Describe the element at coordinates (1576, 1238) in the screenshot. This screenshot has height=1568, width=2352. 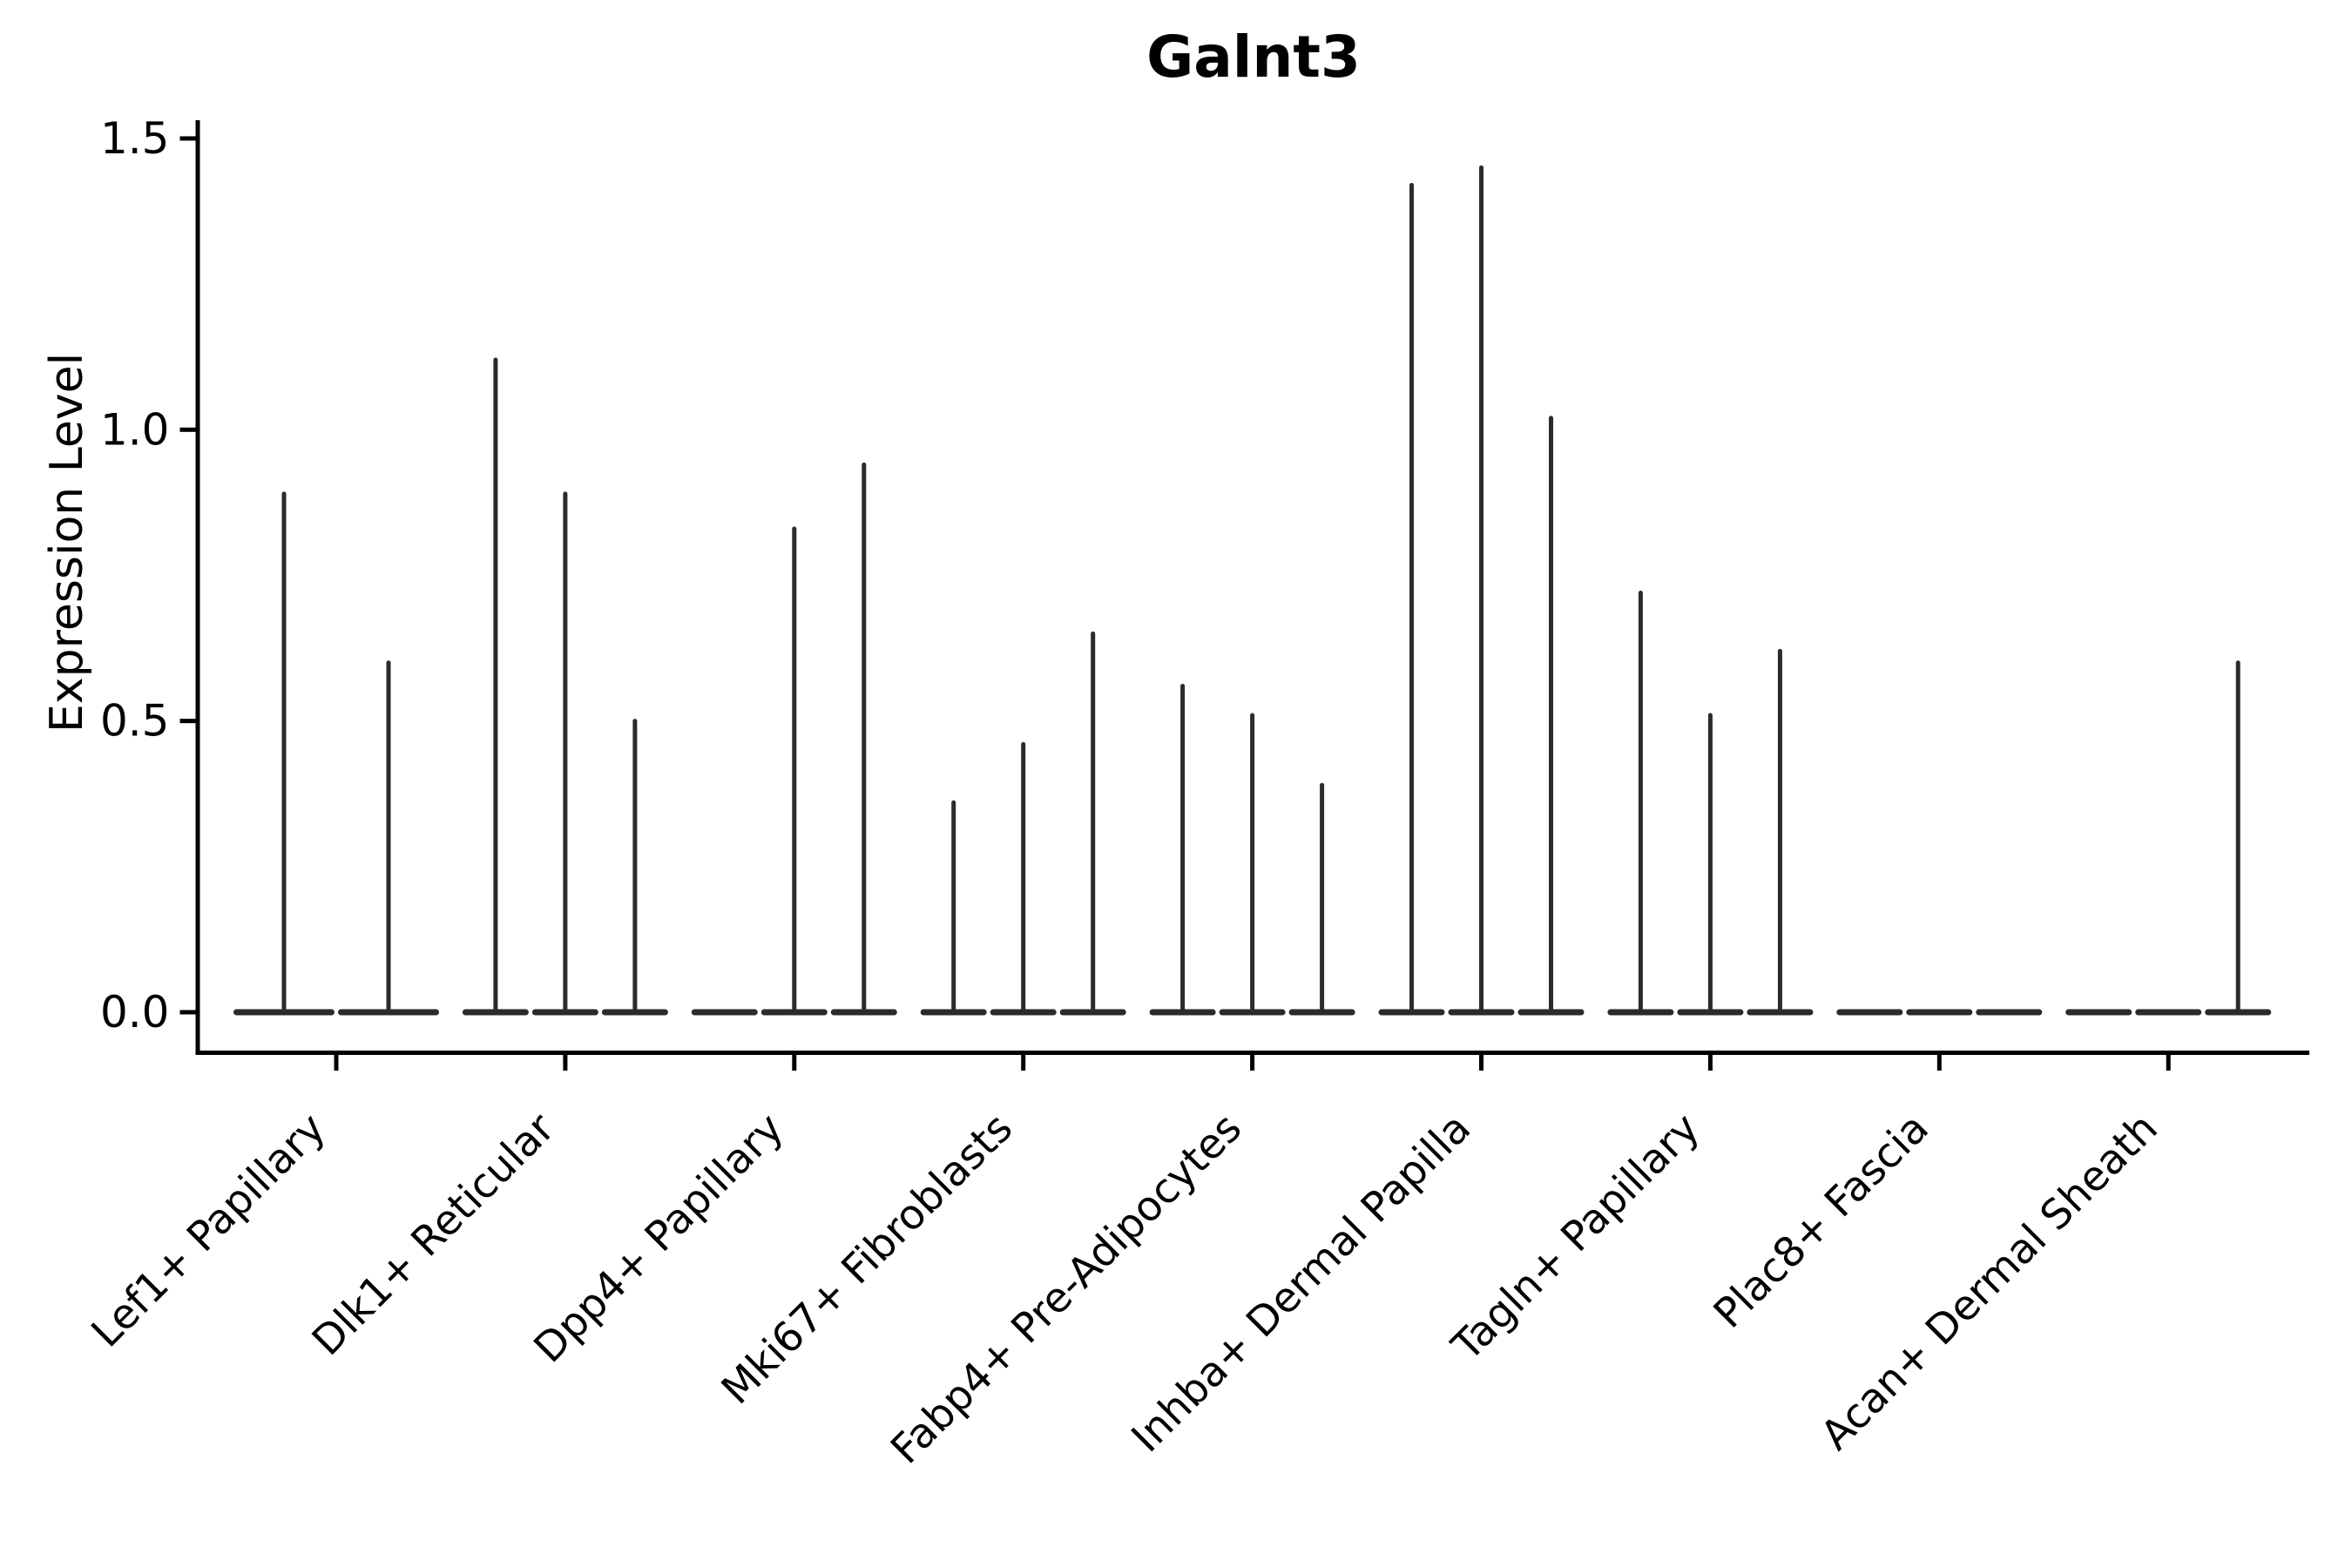
I see `x-category-label: Tagln+ Papillary` at that location.